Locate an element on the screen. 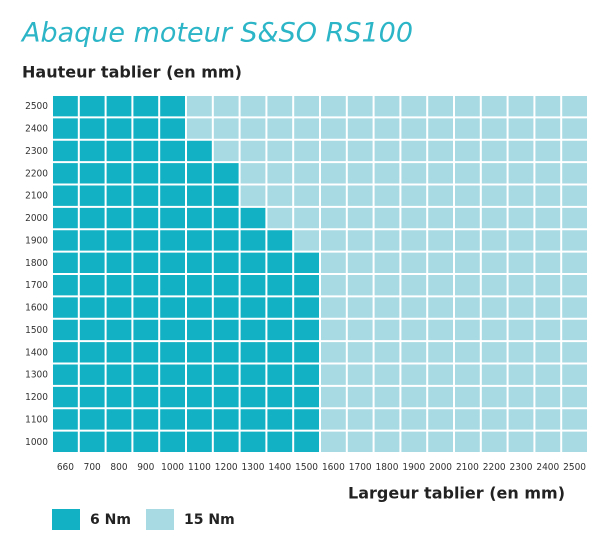 This screenshot has width=612, height=542. y-tick-label: 1400 is located at coordinates (36, 352).